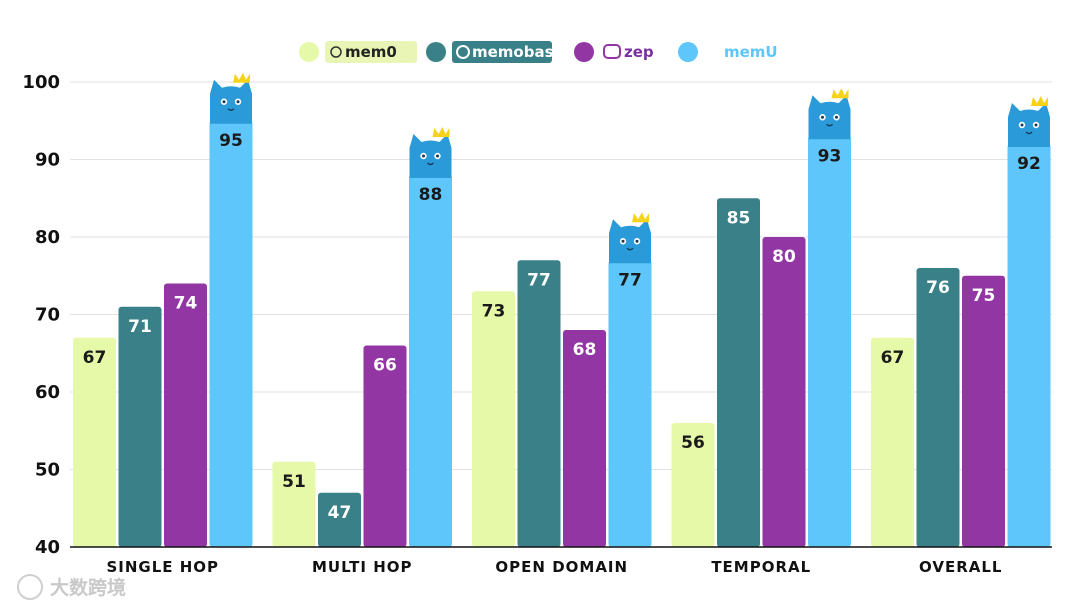 The width and height of the screenshot is (1080, 608). What do you see at coordinates (231, 141) in the screenshot?
I see `data-label: 95` at bounding box center [231, 141].